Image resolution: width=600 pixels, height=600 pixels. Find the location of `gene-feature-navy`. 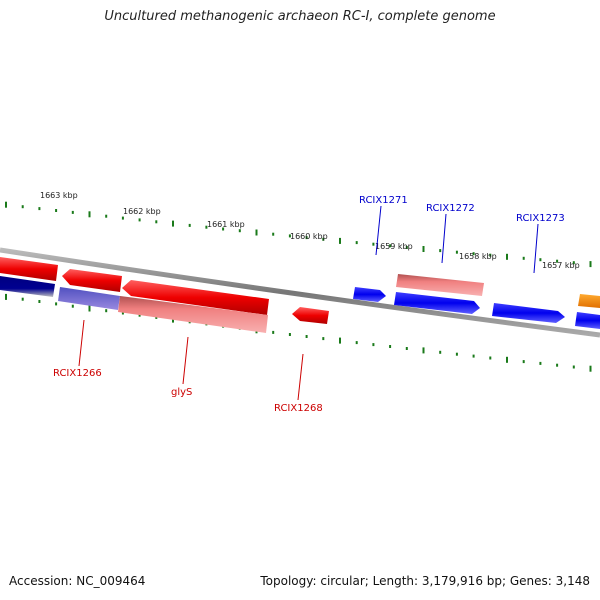

gene-feature-navy is located at coordinates (27, 286).